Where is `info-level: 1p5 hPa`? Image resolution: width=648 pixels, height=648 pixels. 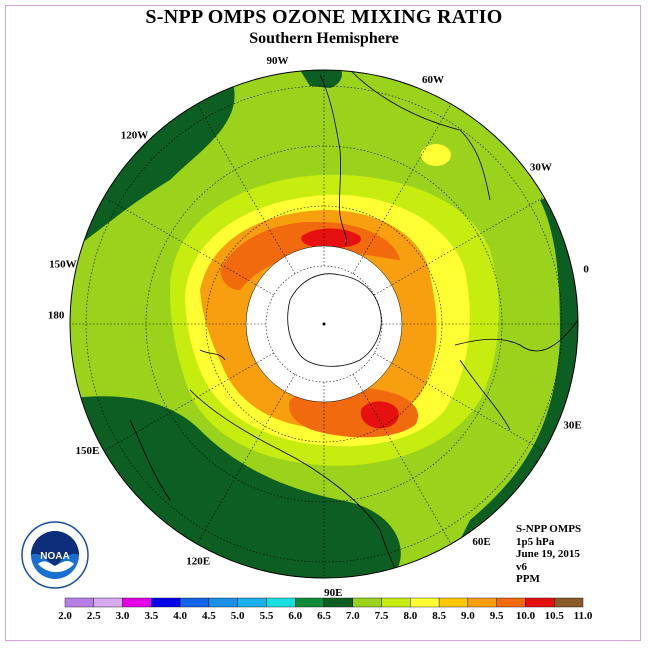 info-level: 1p5 hPa is located at coordinates (535, 541).